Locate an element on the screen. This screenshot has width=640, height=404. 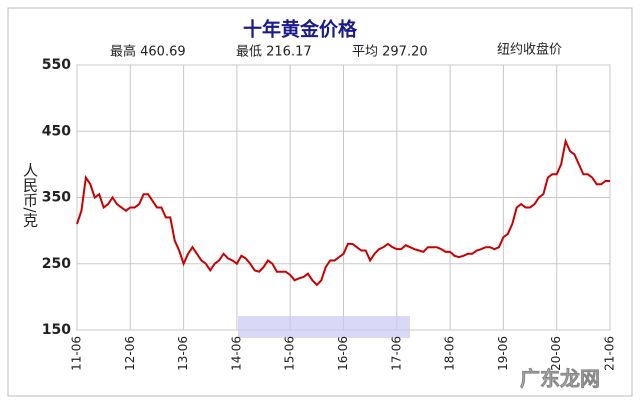
y-axis-label: 人民币/克 is located at coordinates (30, 195).